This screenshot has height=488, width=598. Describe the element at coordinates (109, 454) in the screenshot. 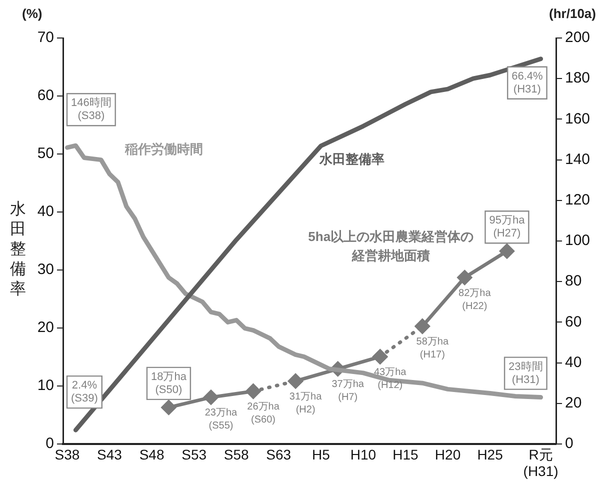

I see `x-tick-label: S43` at that location.